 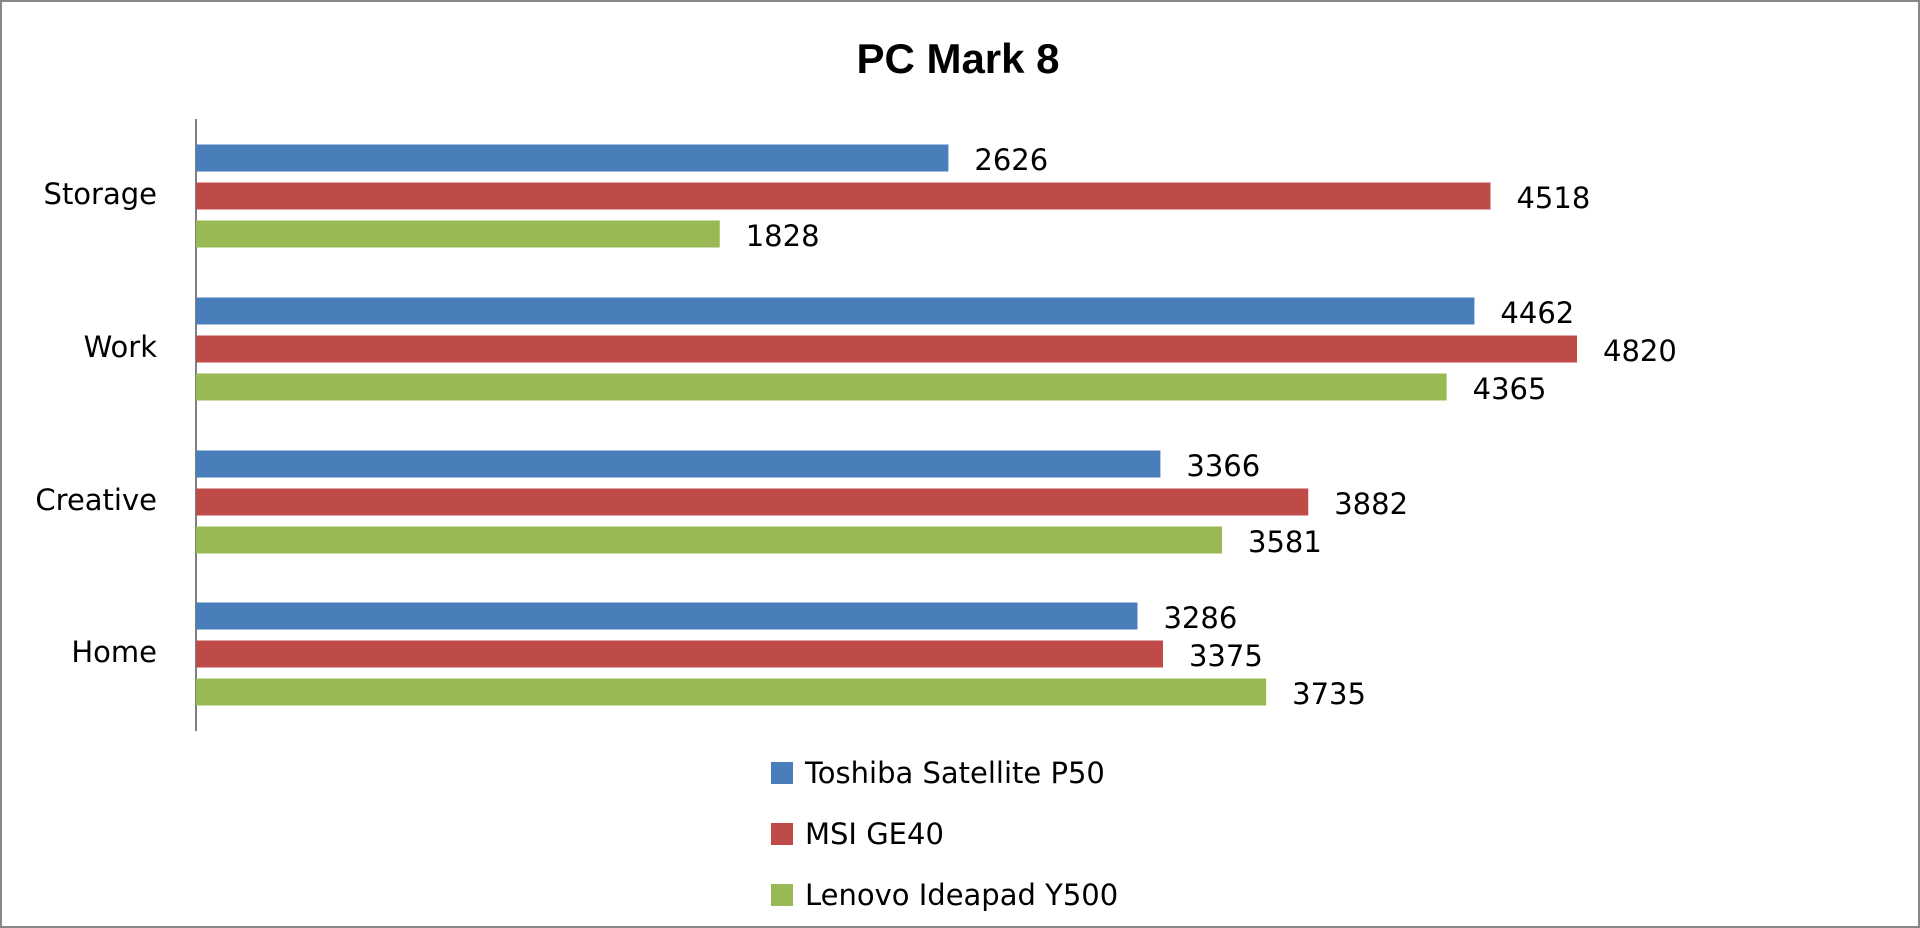 What do you see at coordinates (96, 500) in the screenshot?
I see `category-label: Creative` at bounding box center [96, 500].